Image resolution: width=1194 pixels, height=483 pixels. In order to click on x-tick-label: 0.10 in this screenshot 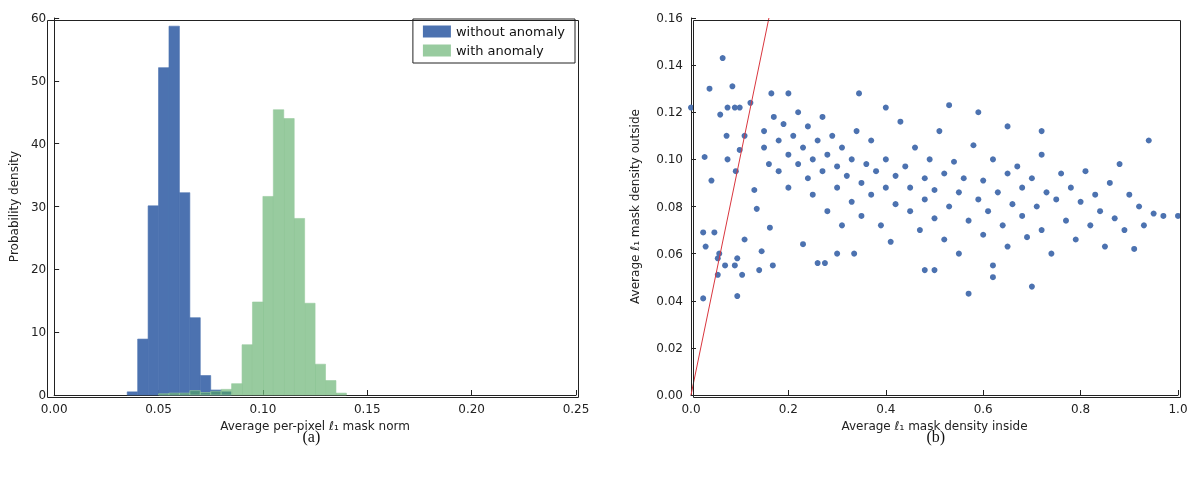, I will do `click(263, 409)`.